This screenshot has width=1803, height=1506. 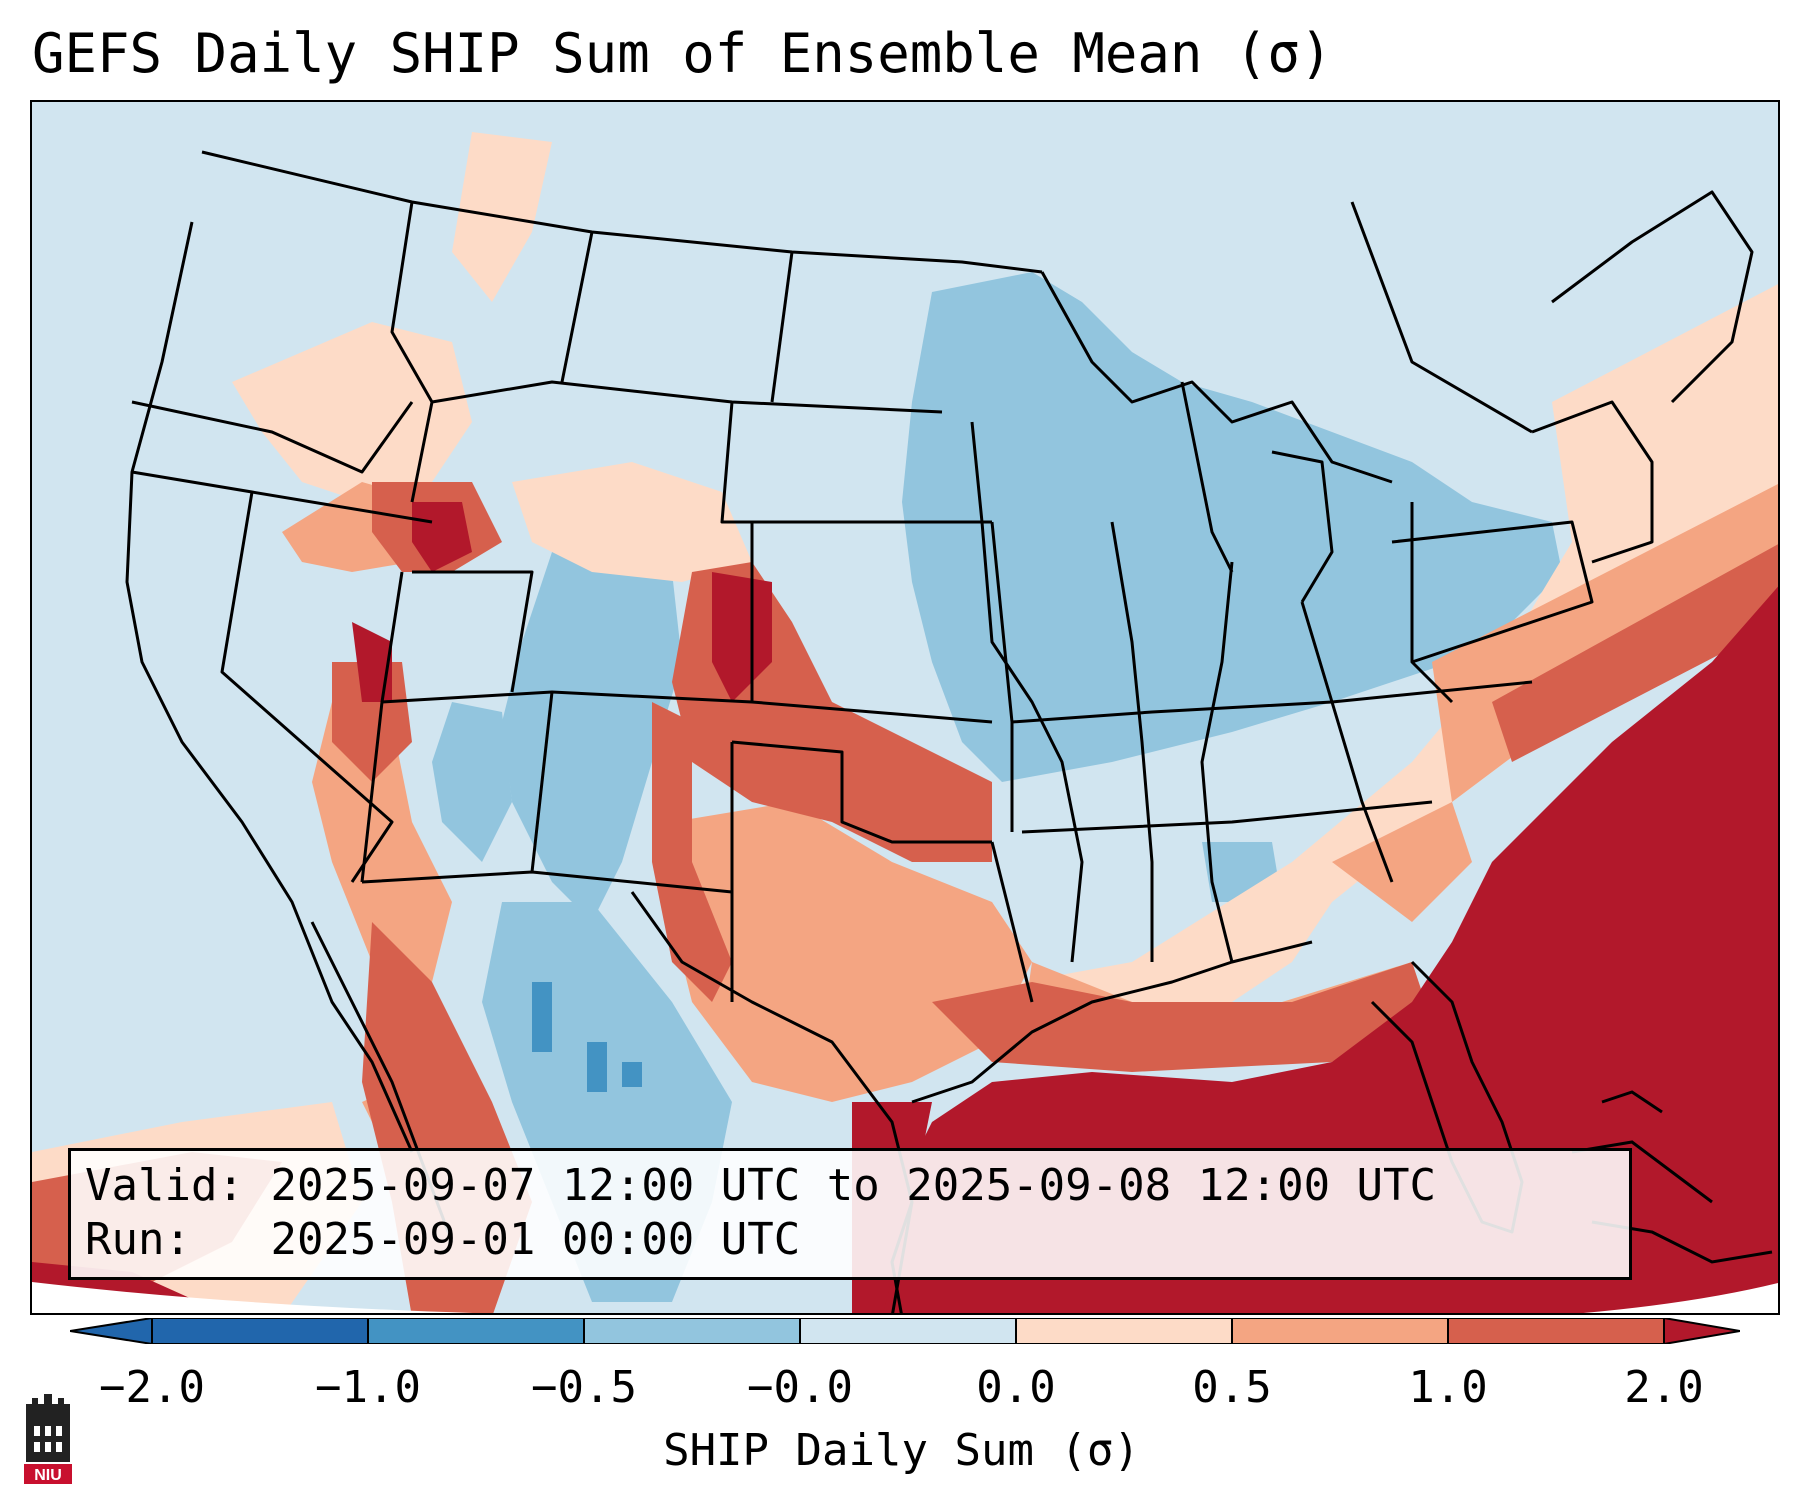 I want to click on colorbar-tick-label: 2.0, so click(x=1664, y=1387).